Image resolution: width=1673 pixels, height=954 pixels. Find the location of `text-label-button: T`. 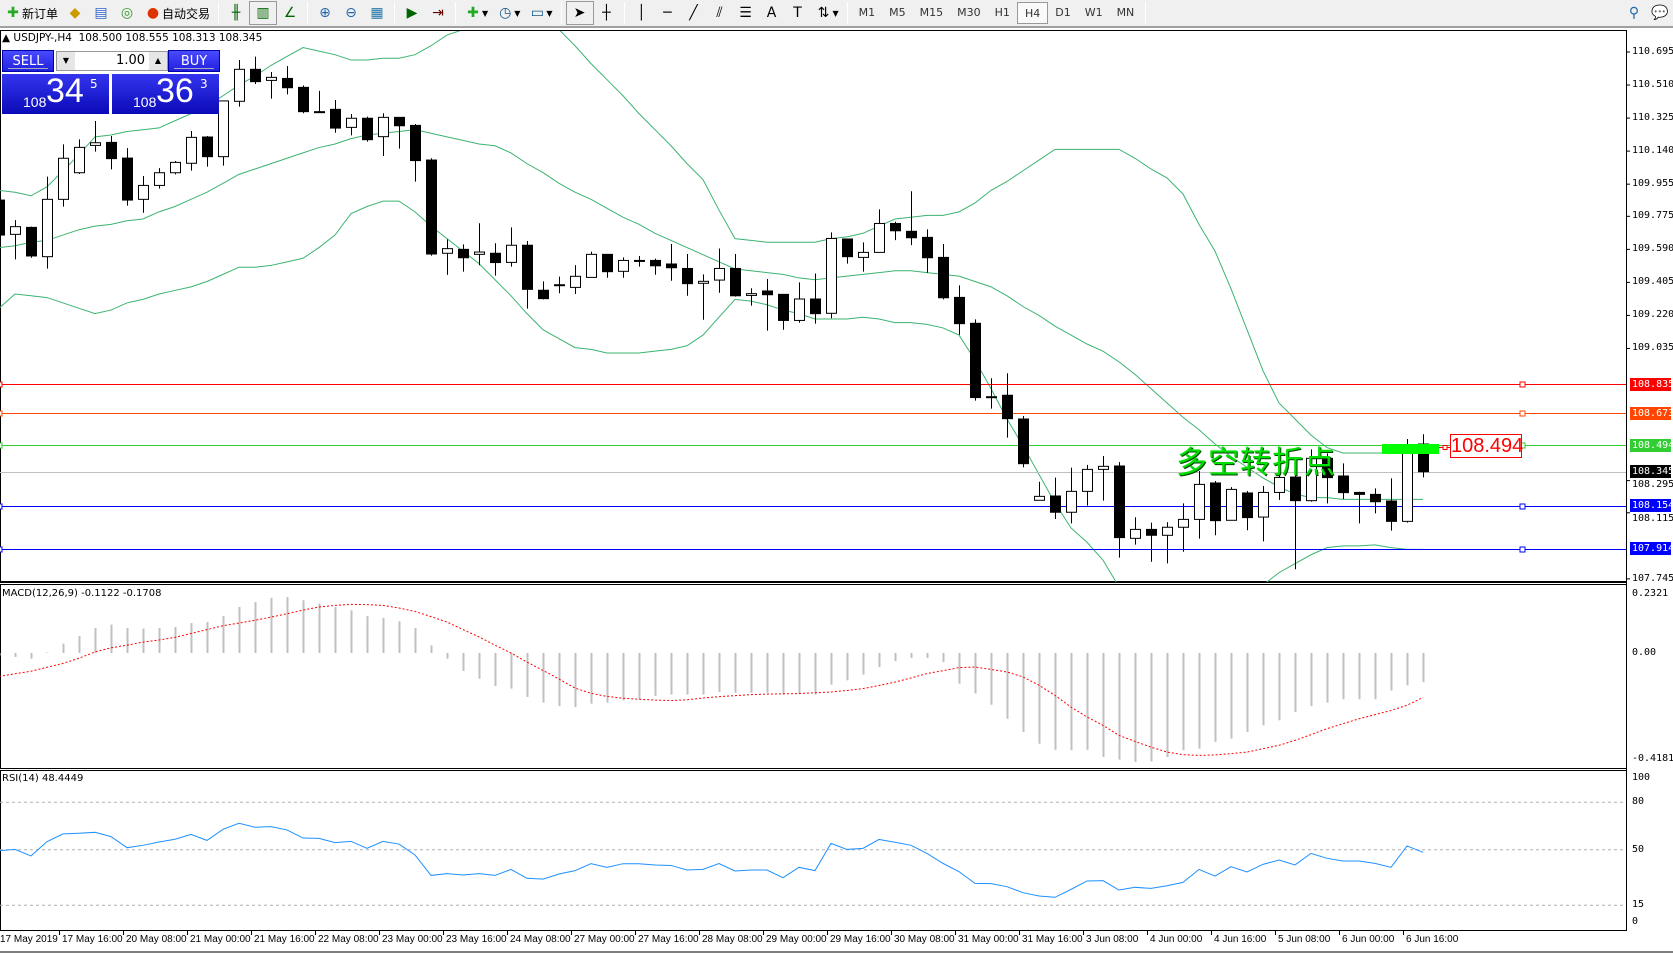

text-label-button: T is located at coordinates (798, 13).